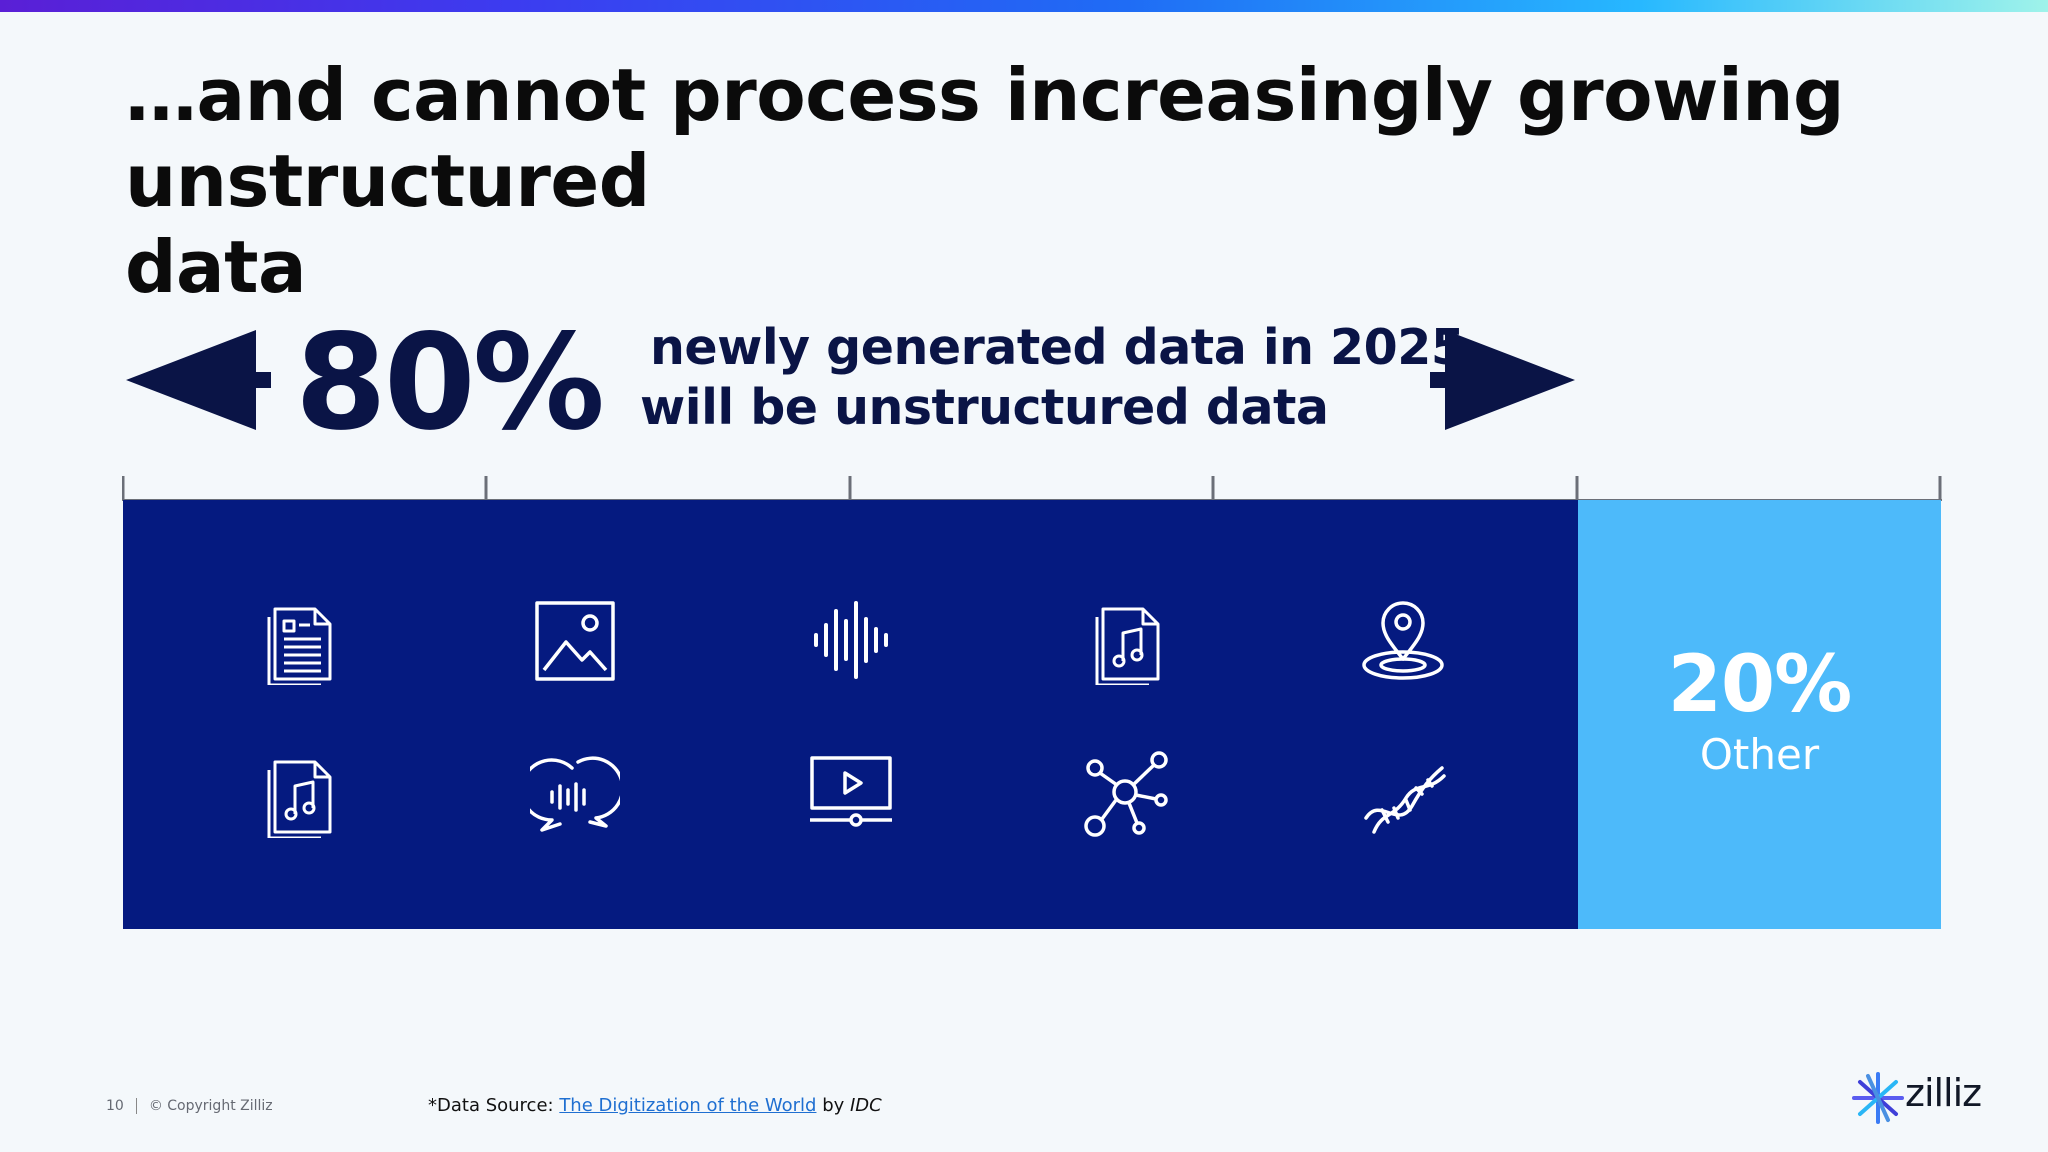 This screenshot has width=2048, height=1152. What do you see at coordinates (575, 793) in the screenshot?
I see `voice-chat-icon` at bounding box center [575, 793].